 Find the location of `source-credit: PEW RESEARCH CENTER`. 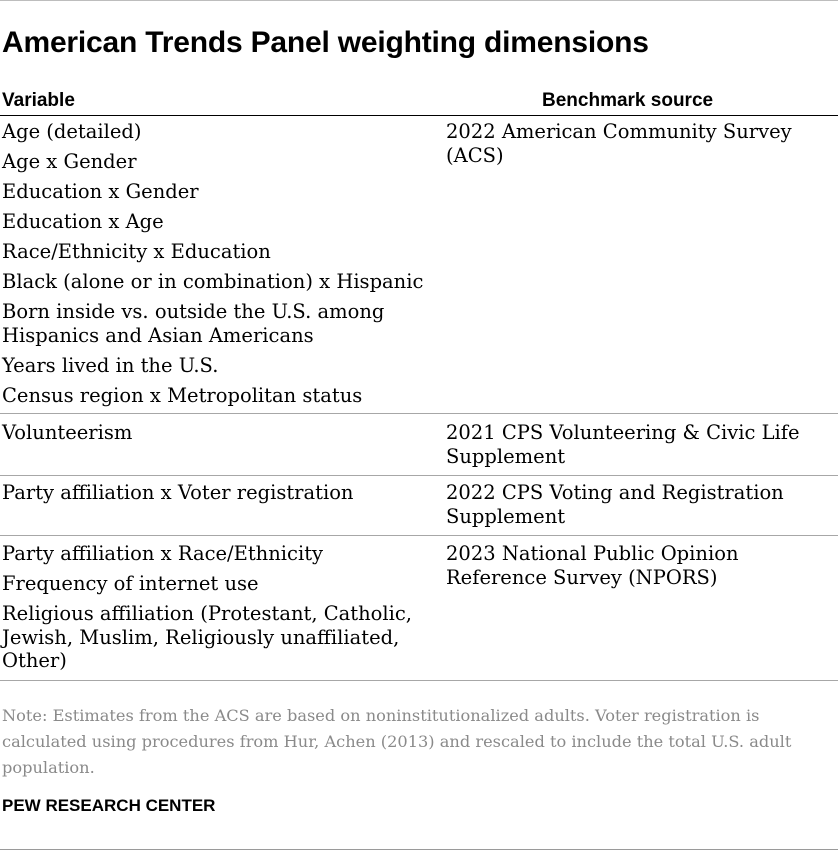

source-credit: PEW RESEARCH CENTER is located at coordinates (109, 805).